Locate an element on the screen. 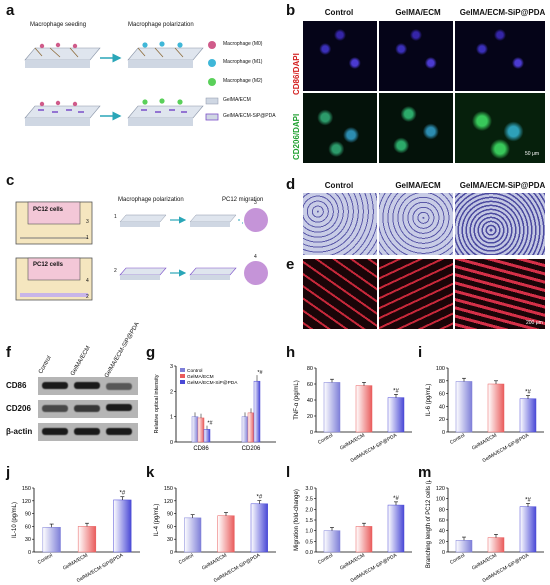  panel-label-d: d is located at coordinates (291, 184).